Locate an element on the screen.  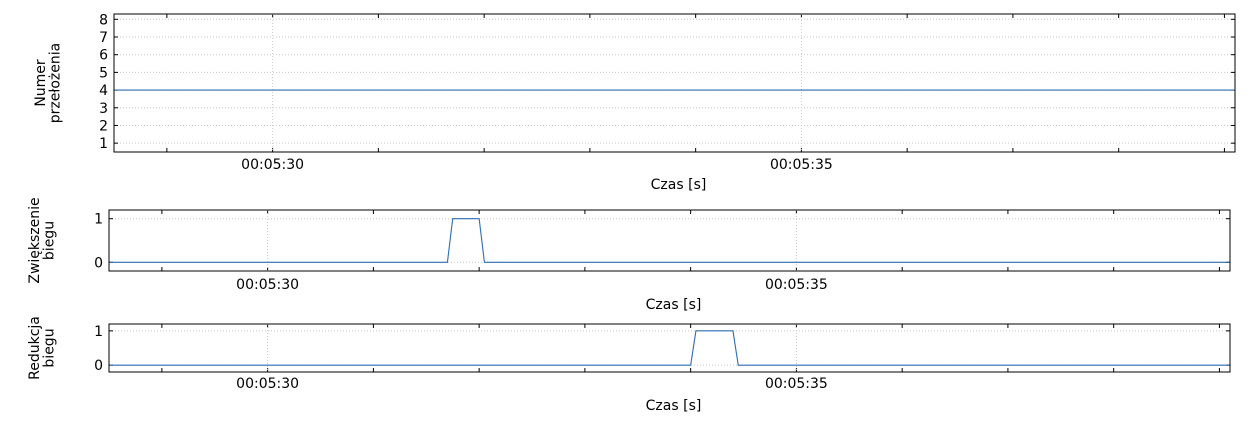
y-tick-label: 7 is located at coordinates (103, 38).